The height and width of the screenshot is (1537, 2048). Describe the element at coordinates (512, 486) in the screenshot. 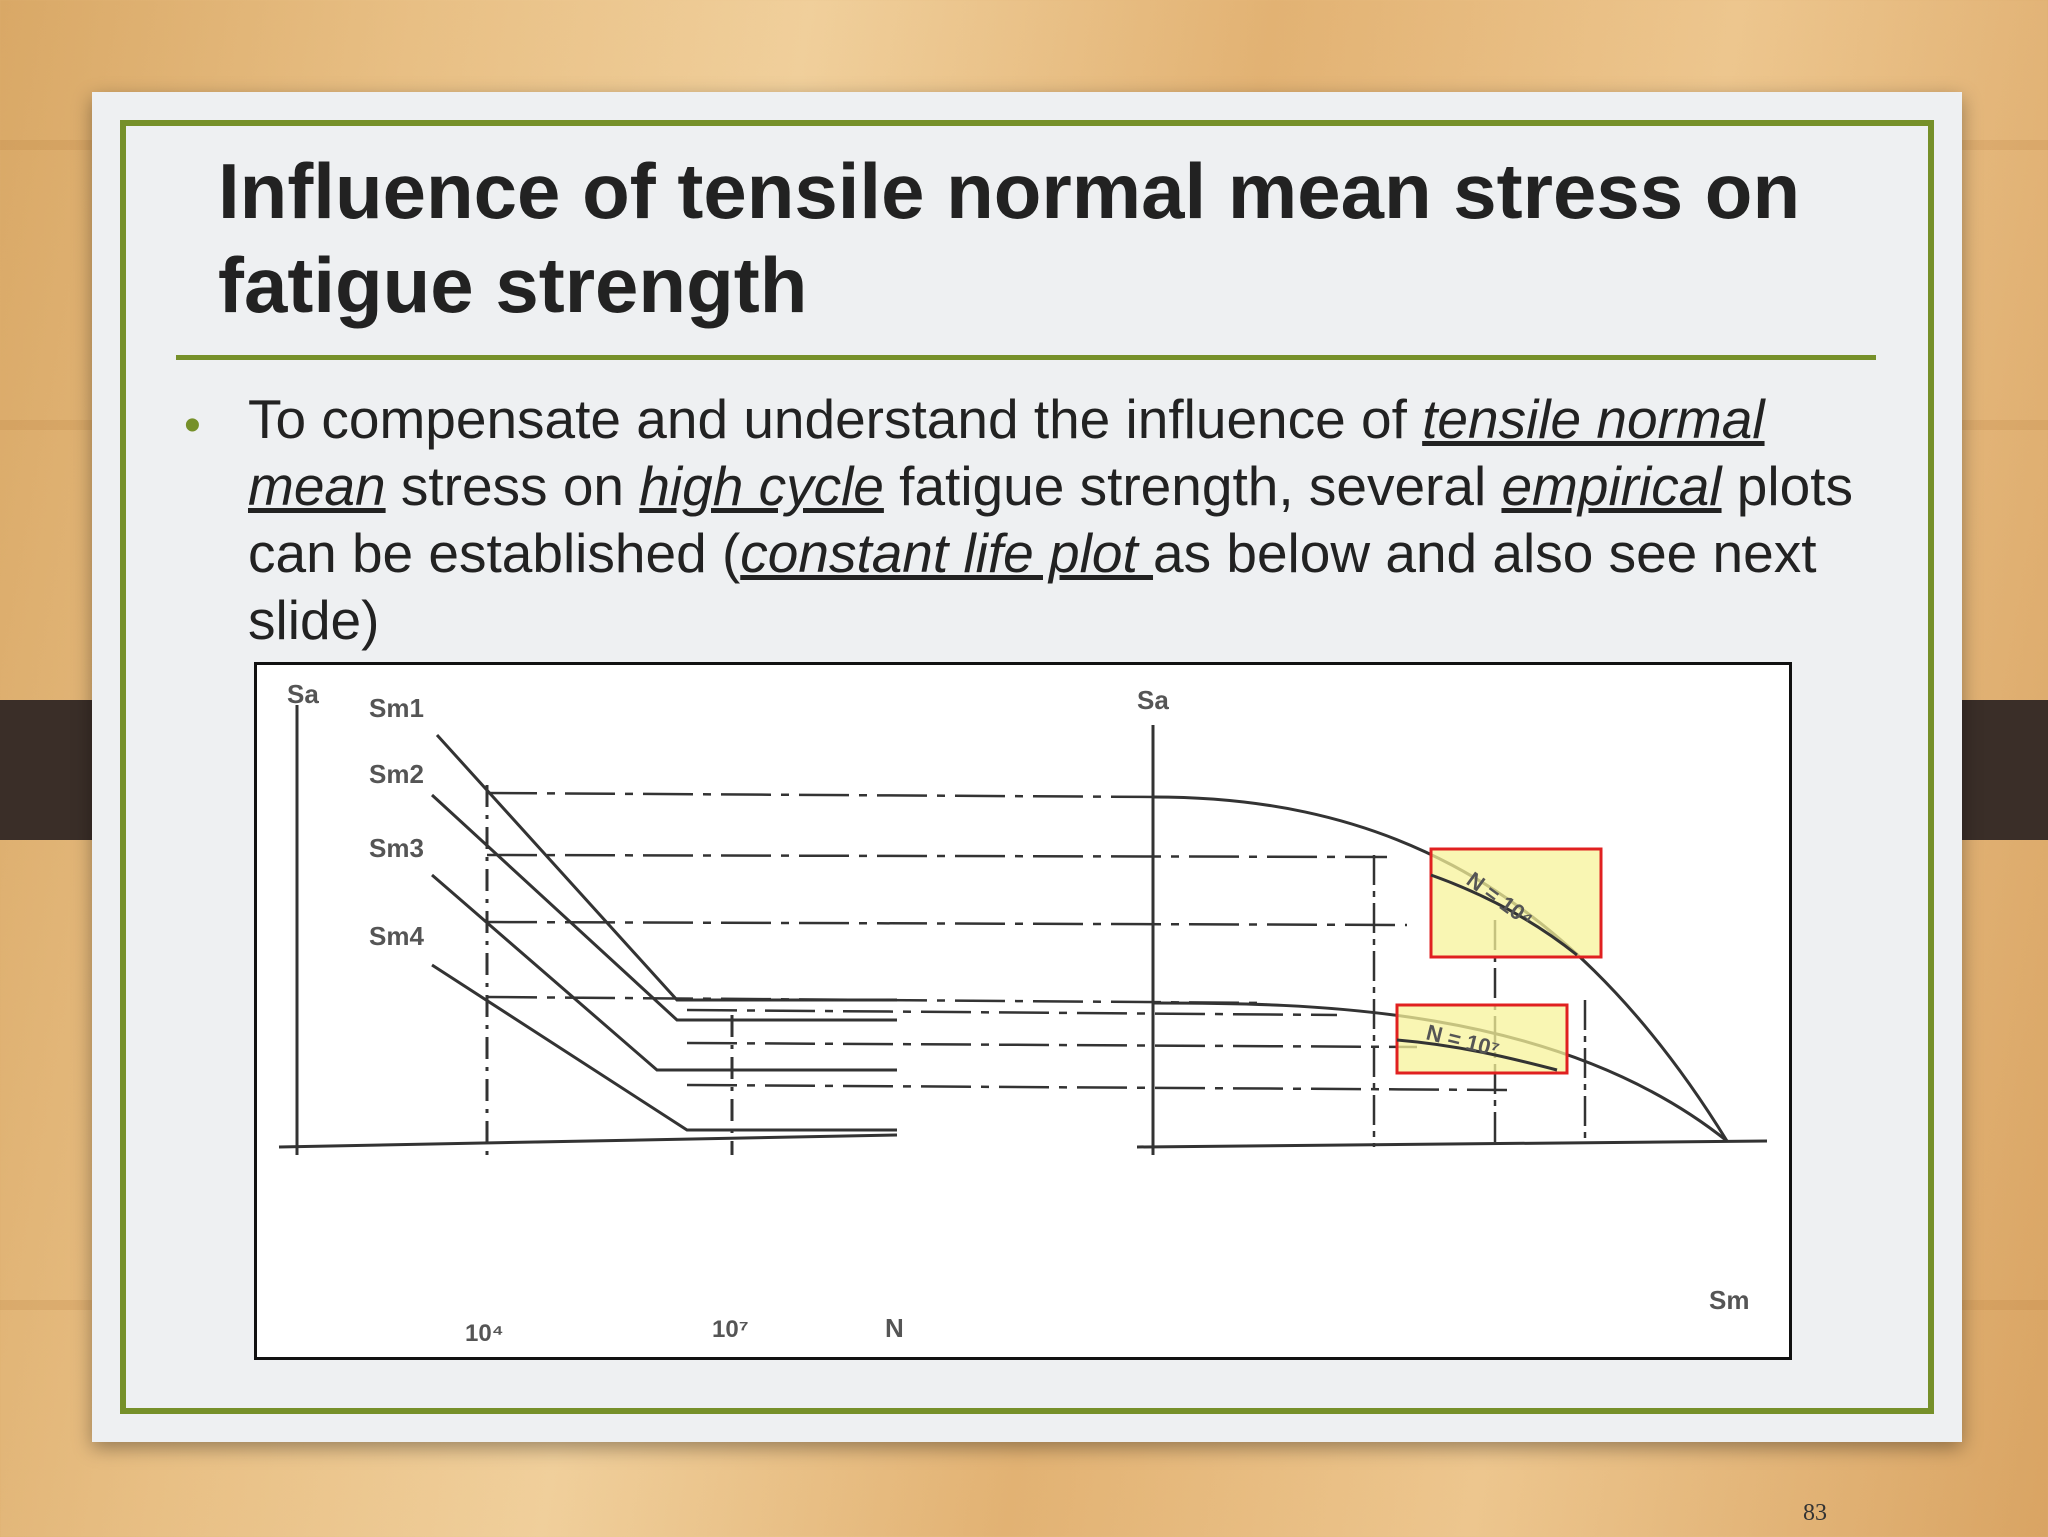

I see `bullet-text-2: stress on` at that location.